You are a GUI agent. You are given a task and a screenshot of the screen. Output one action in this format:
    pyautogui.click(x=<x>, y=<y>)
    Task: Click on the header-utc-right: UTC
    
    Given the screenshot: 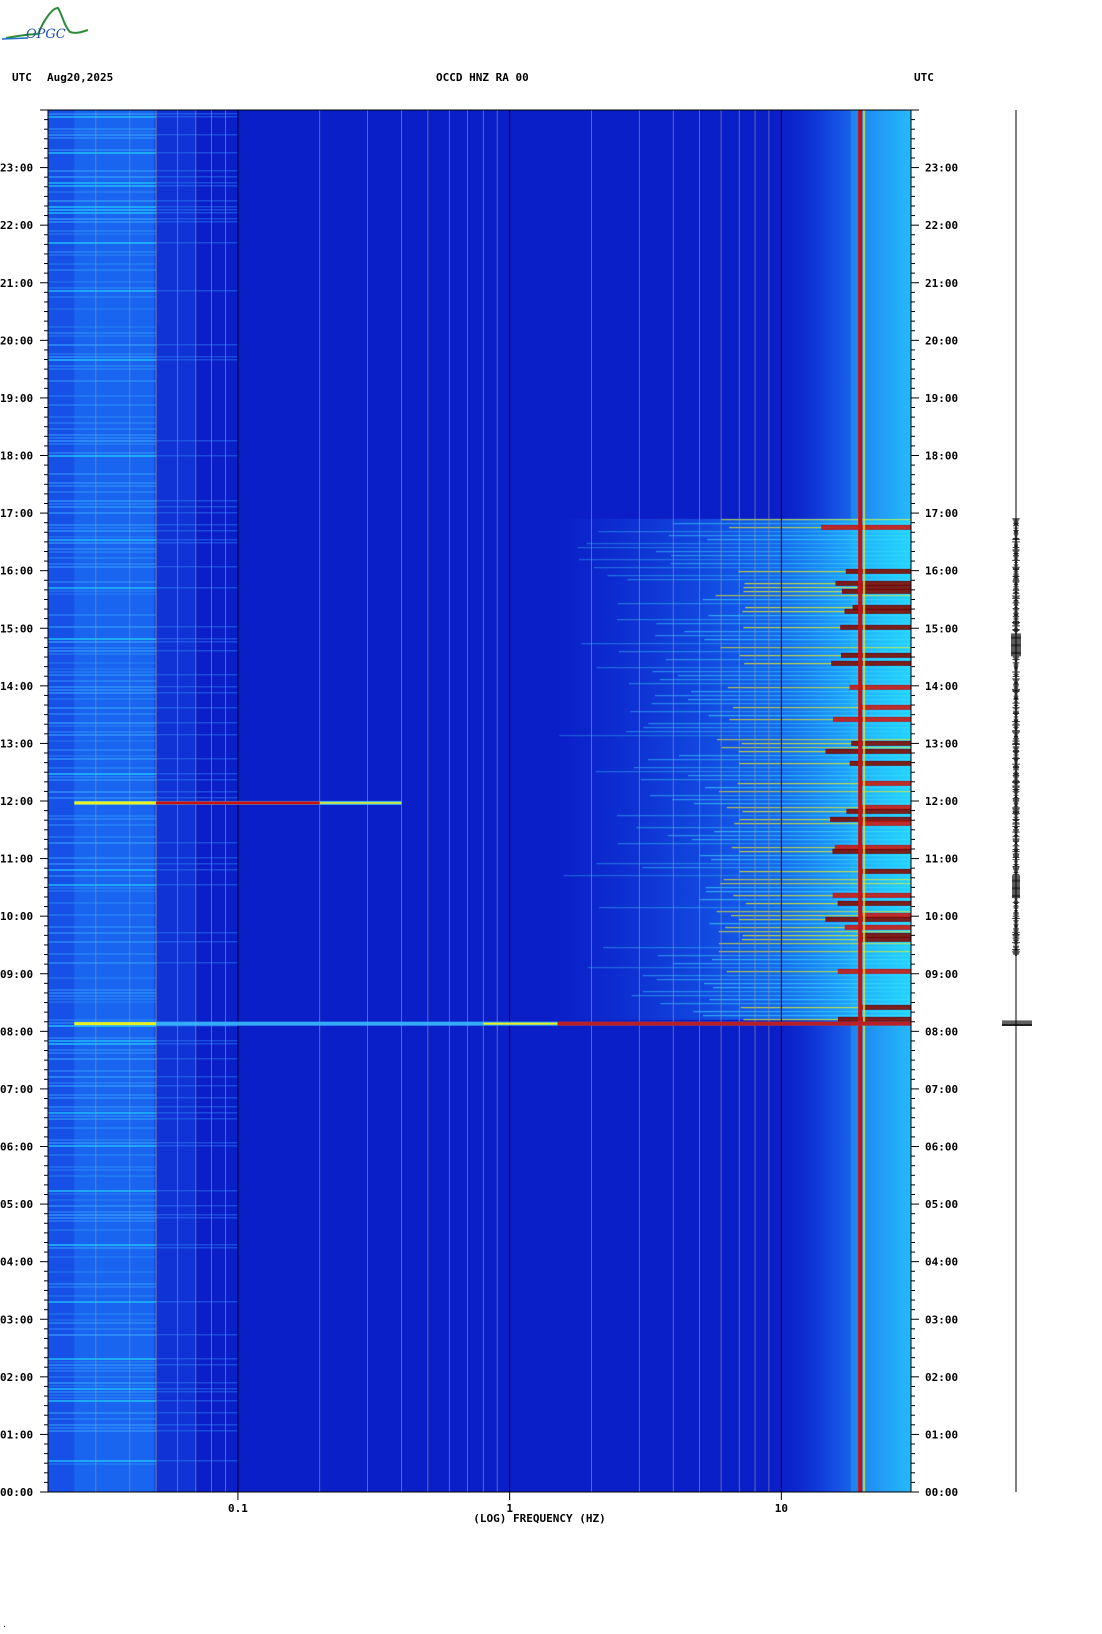 What is the action you would take?
    pyautogui.click(x=924, y=77)
    